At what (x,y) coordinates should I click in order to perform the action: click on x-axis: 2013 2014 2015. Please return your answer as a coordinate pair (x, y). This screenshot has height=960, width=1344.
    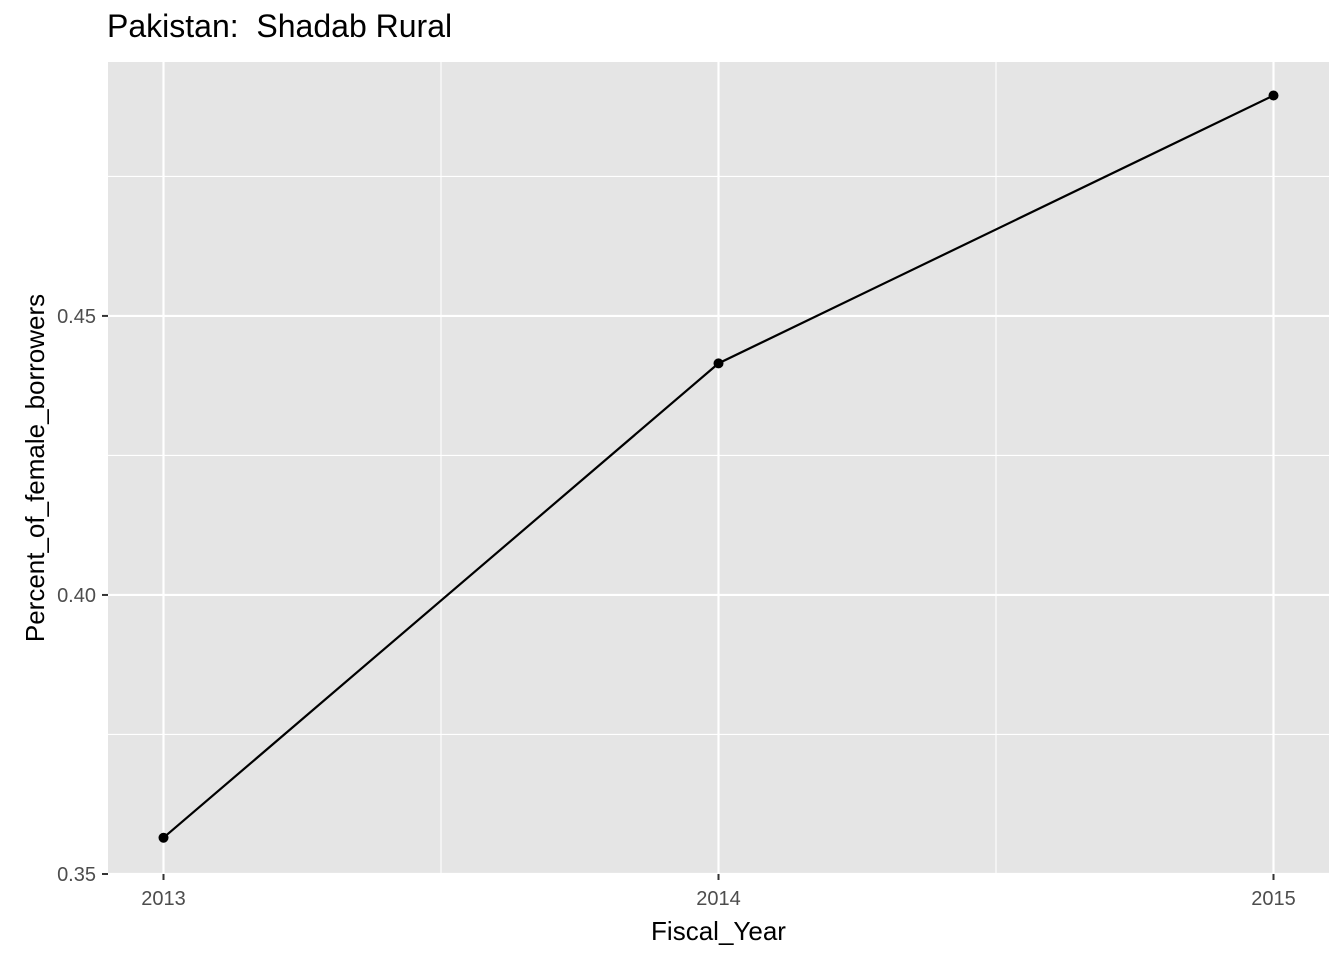
    Looking at the image, I should click on (718, 892).